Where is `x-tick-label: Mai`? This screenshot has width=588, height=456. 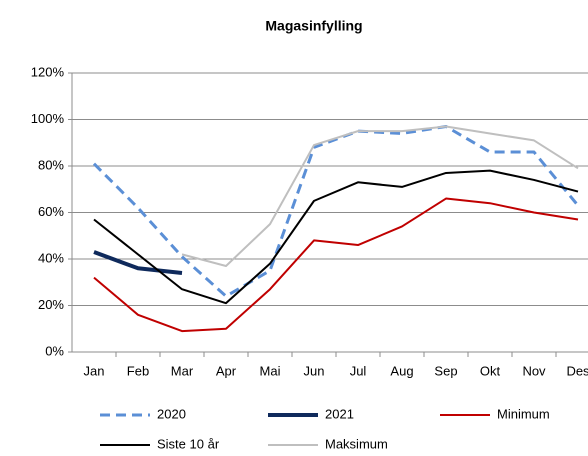 x-tick-label: Mai is located at coordinates (270, 370).